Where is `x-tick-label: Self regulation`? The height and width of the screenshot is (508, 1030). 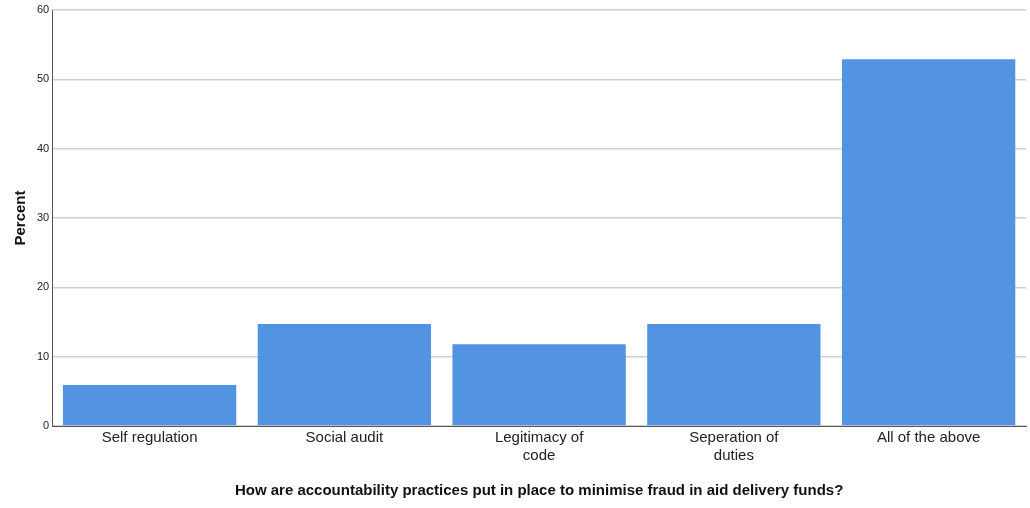 x-tick-label: Self regulation is located at coordinates (149, 437).